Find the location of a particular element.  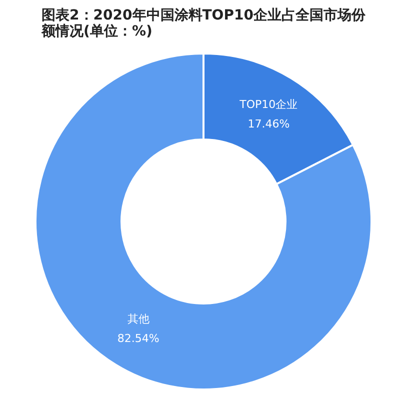

data-label: 17.46% is located at coordinates (269, 123).